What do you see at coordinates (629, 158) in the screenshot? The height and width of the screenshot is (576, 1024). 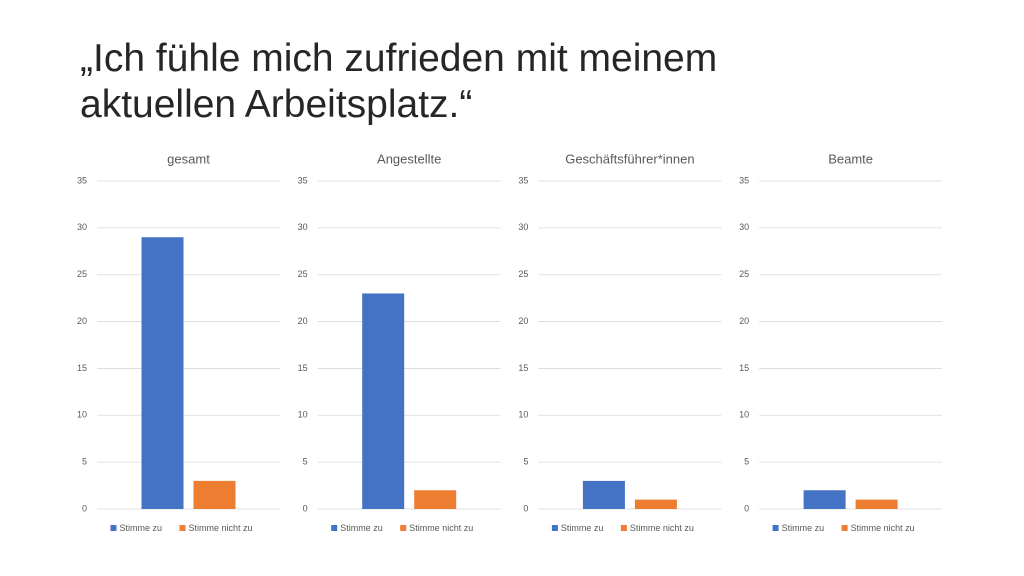 I see `chart-title: Geschäftsführer*innen` at bounding box center [629, 158].